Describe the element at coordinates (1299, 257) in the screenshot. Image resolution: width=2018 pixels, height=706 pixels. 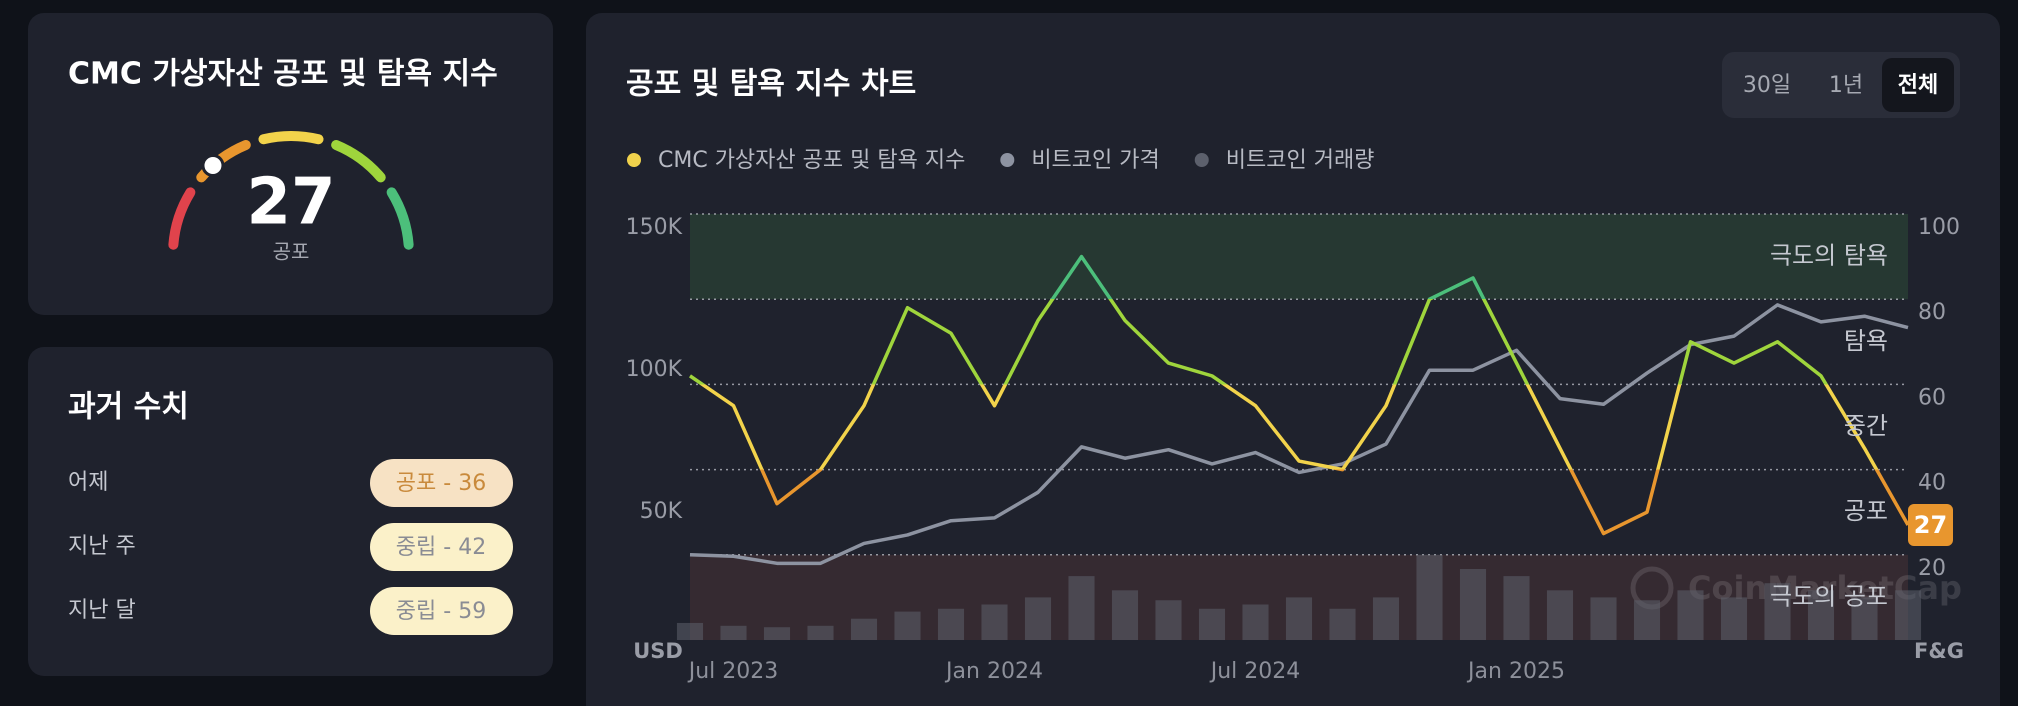
I see `zone-band` at that location.